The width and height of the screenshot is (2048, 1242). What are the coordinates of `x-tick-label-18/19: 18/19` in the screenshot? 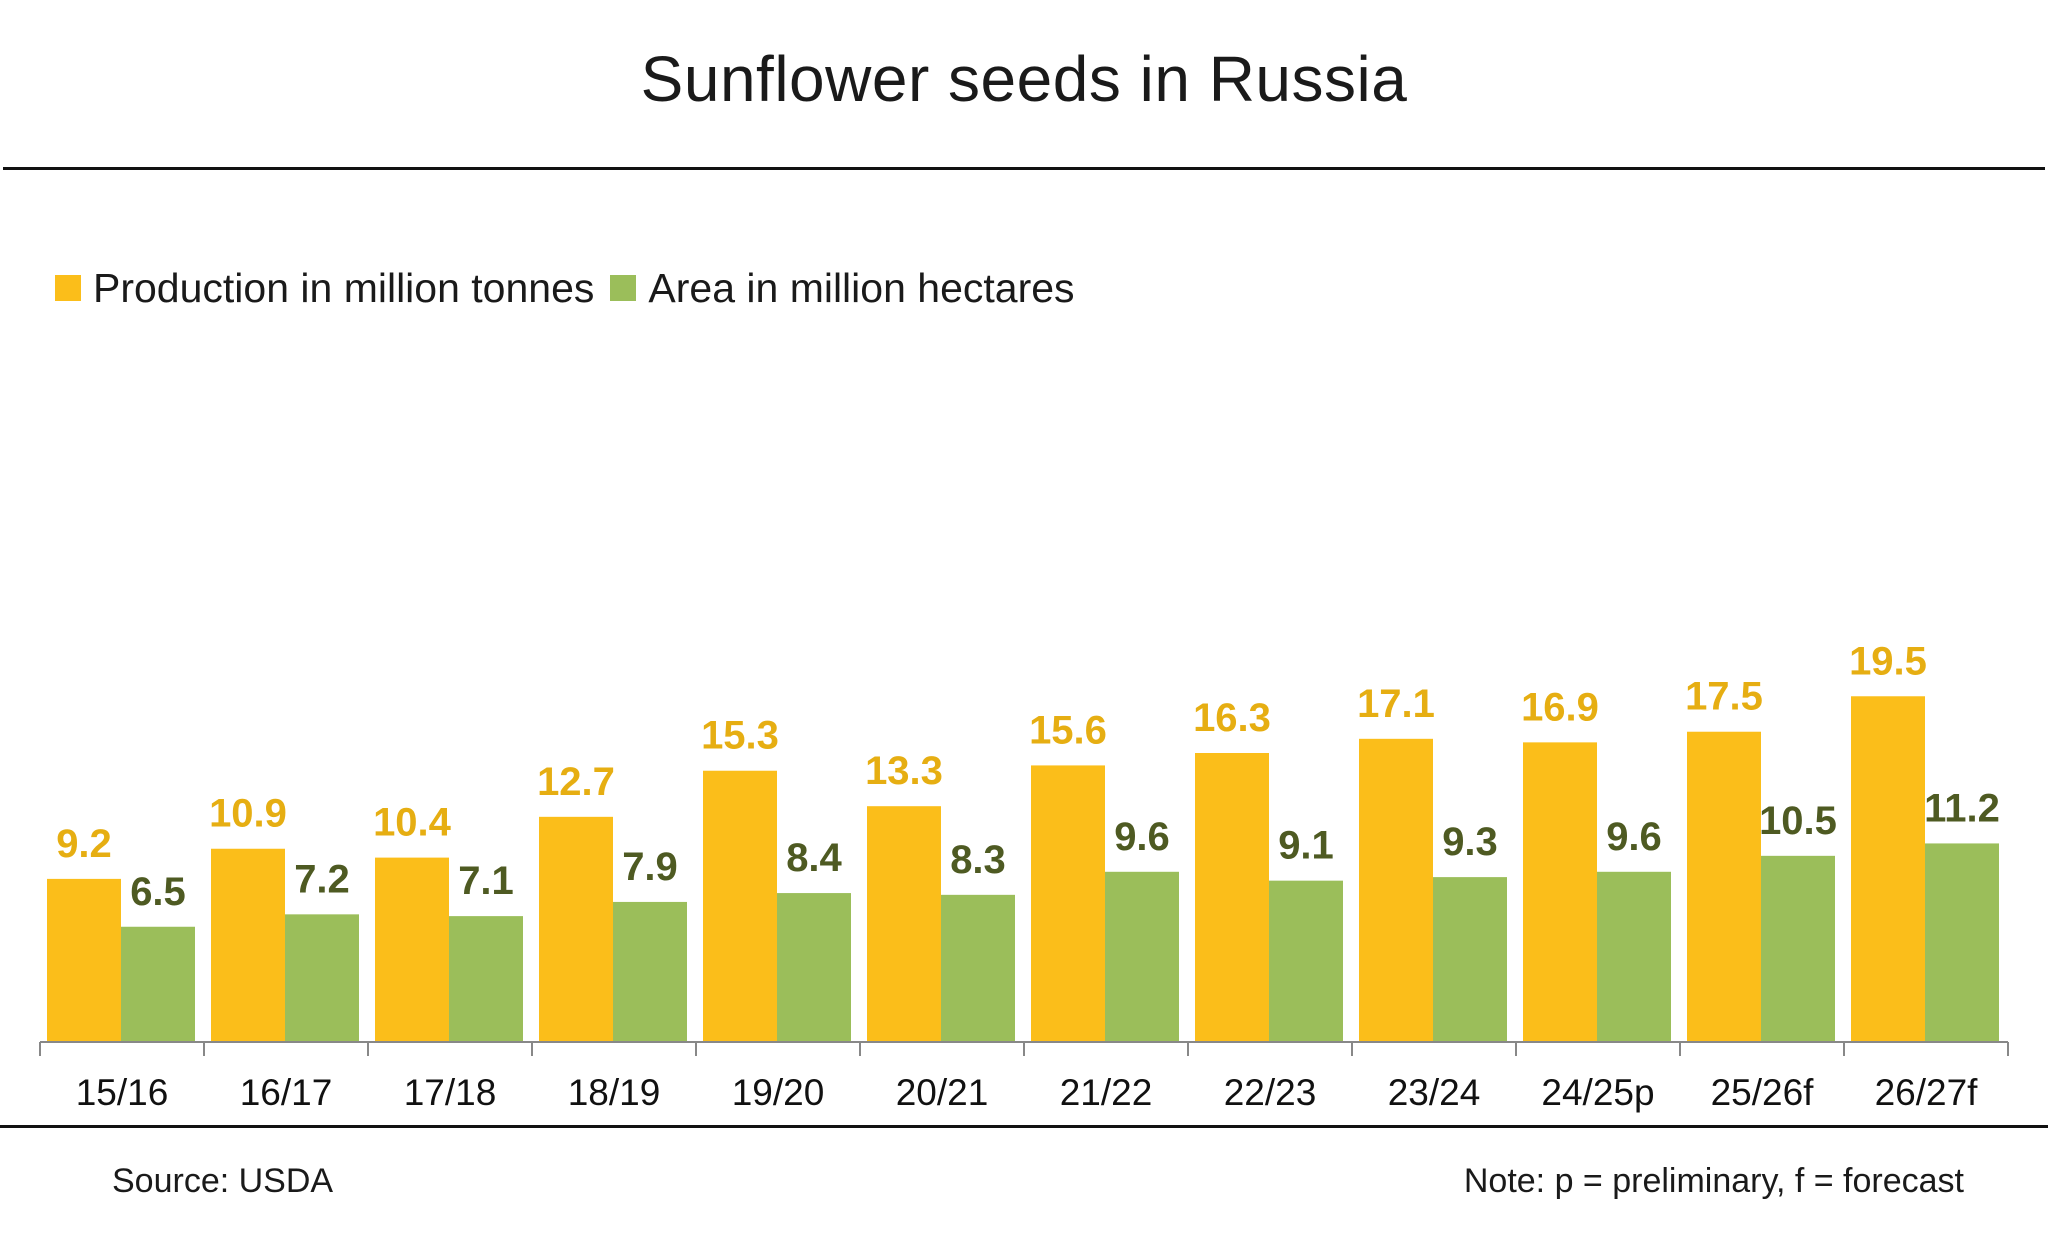 It's located at (614, 1092).